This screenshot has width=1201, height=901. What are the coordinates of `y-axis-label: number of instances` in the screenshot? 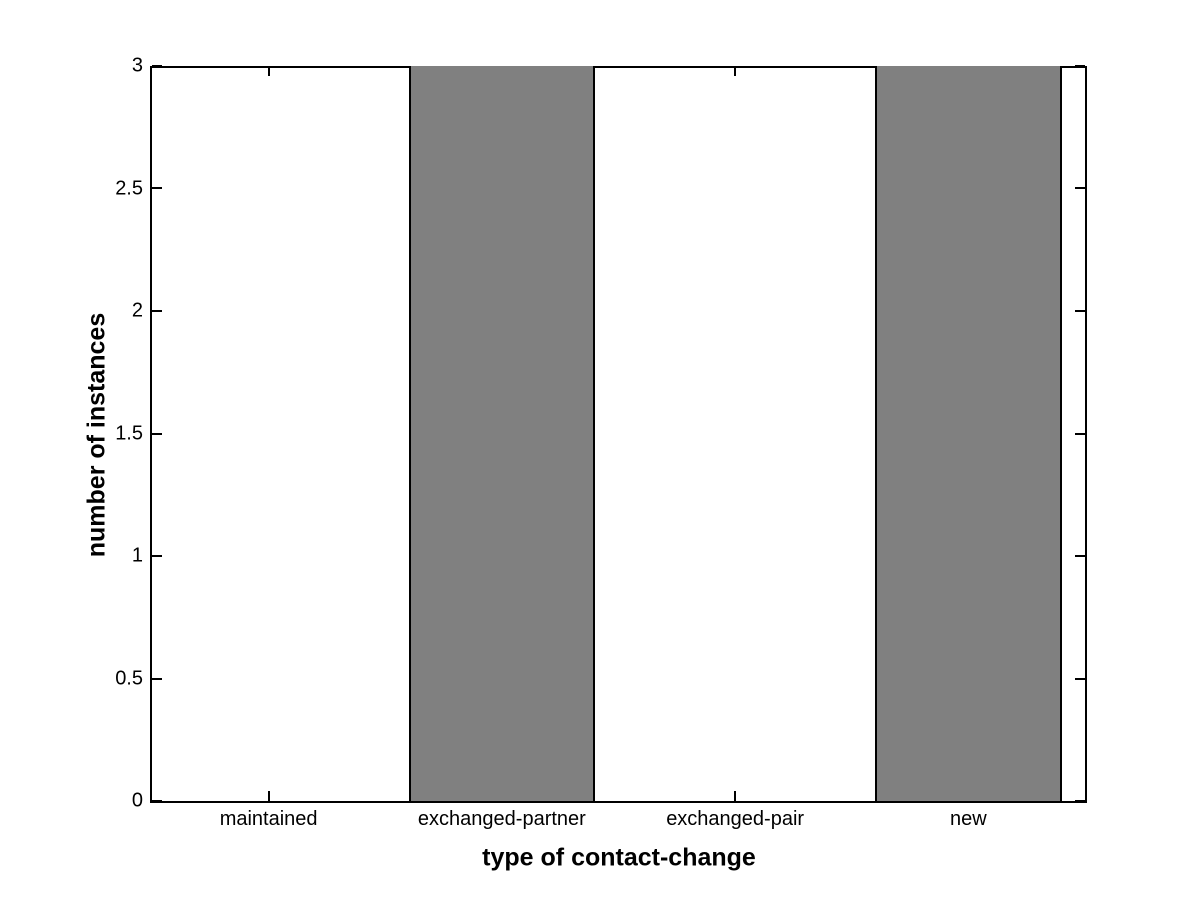 It's located at (96, 435).